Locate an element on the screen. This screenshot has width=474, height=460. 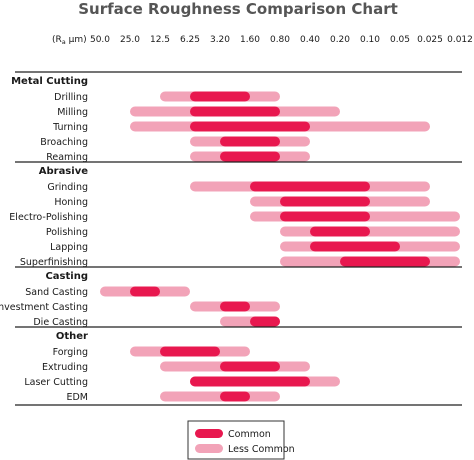
axis-tick-label: 0.40 is located at coordinates (310, 40).